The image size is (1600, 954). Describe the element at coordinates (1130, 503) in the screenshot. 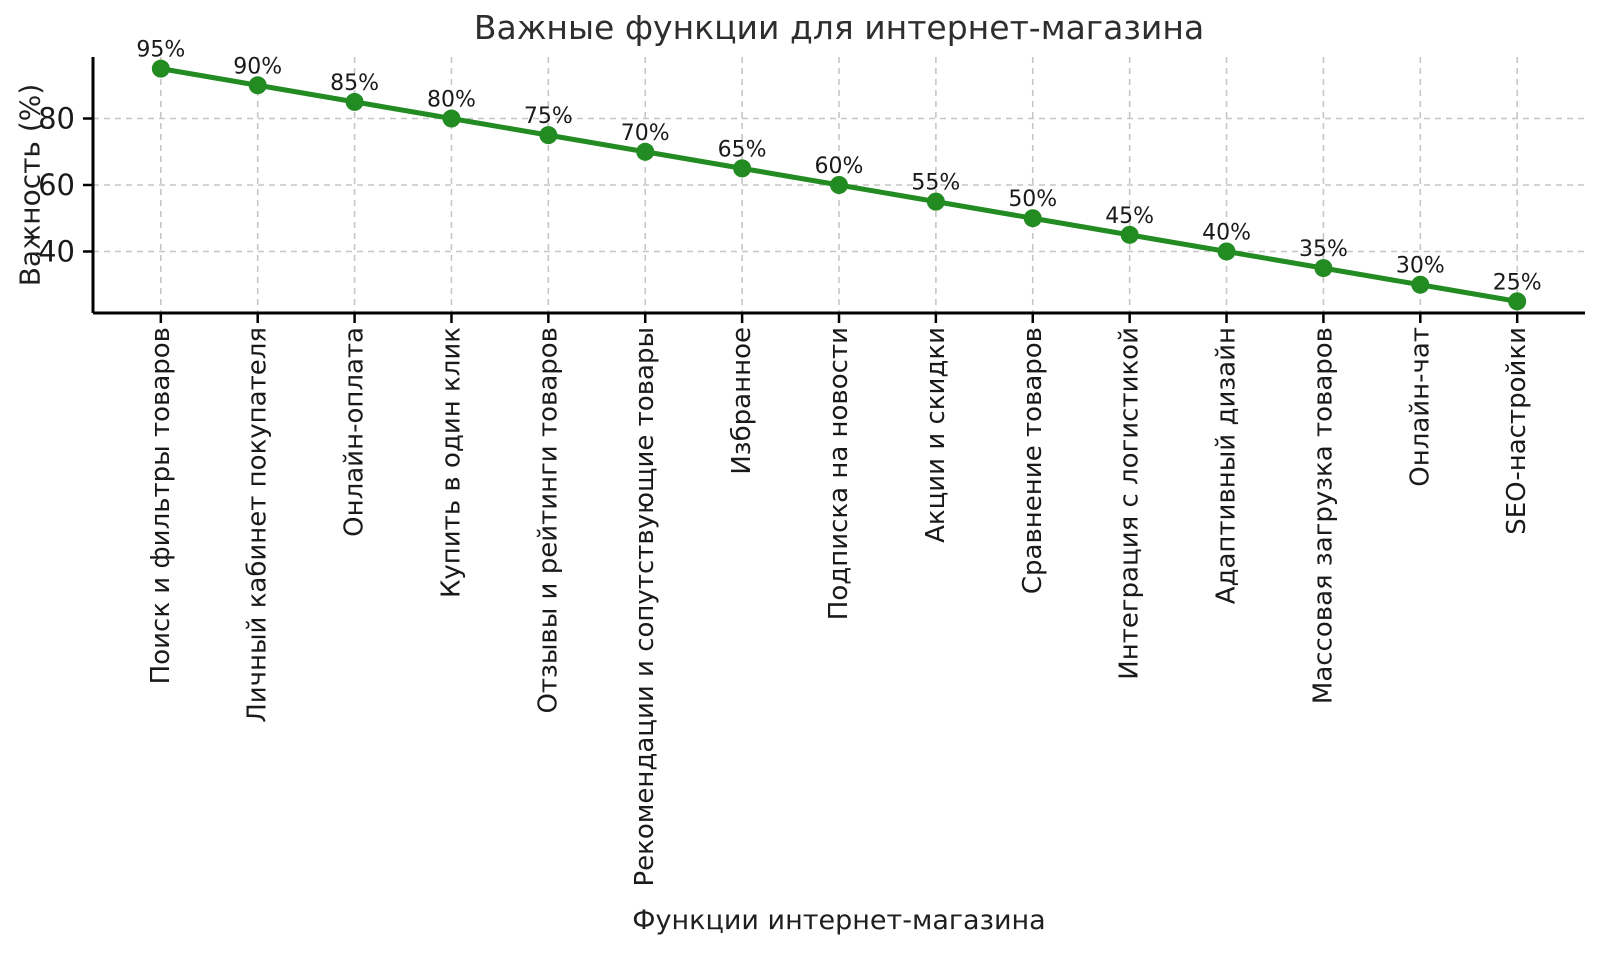

I see `x-tick-label: Интеграция с логистикой` at that location.